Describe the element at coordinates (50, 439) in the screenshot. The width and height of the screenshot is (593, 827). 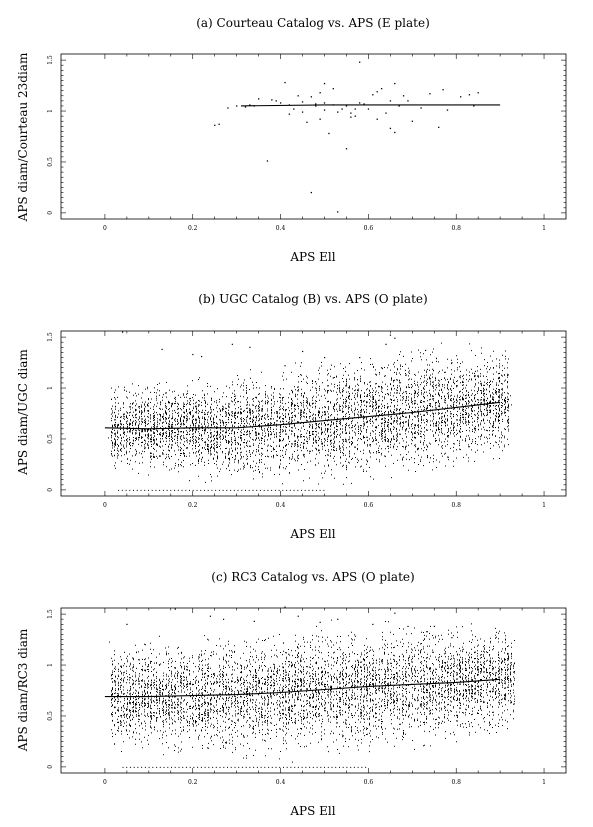
I see `panel-b-ytick-label: 0.5` at that location.